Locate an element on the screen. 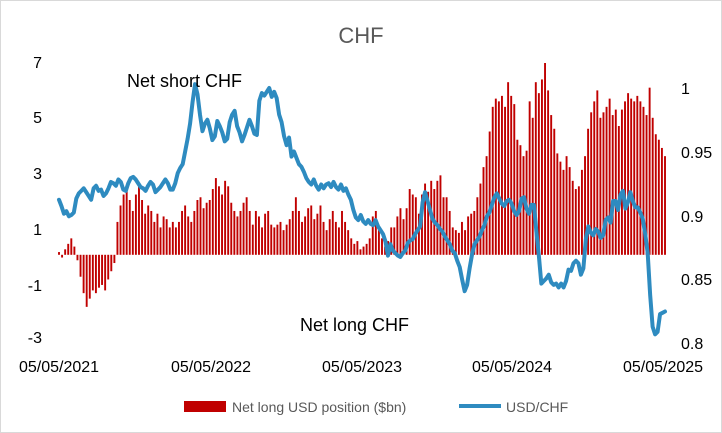  x-tick: 05/05/2024 is located at coordinates (512, 367).